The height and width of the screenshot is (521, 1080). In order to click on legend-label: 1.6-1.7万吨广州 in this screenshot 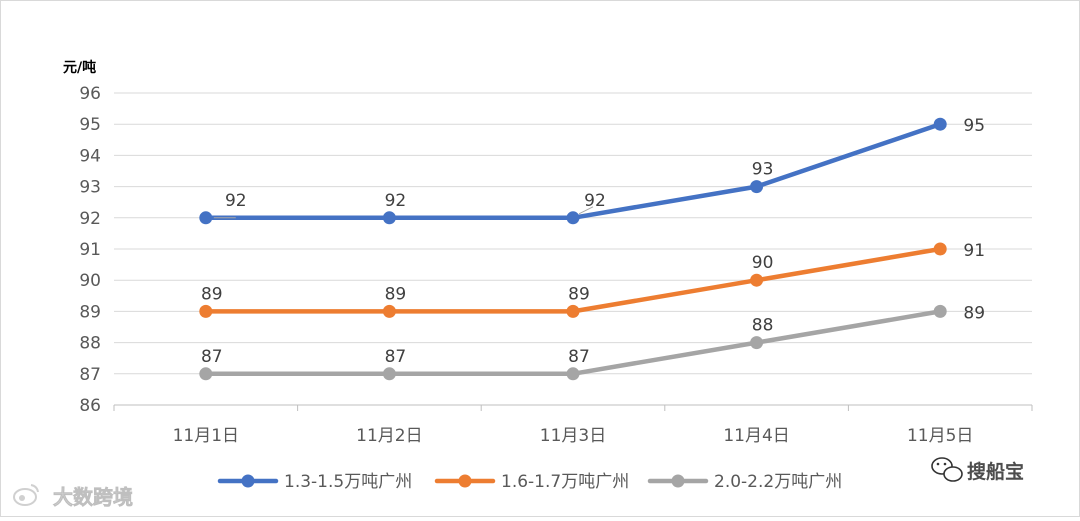, I will do `click(565, 482)`.